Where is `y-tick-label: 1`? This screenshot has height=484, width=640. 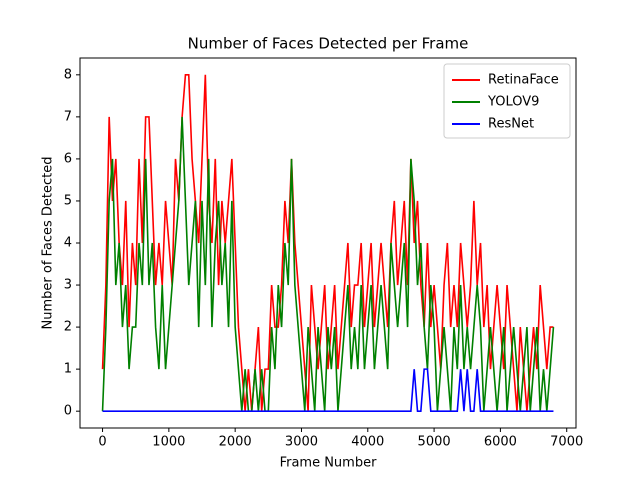
y-tick-label: 1 is located at coordinates (68, 369).